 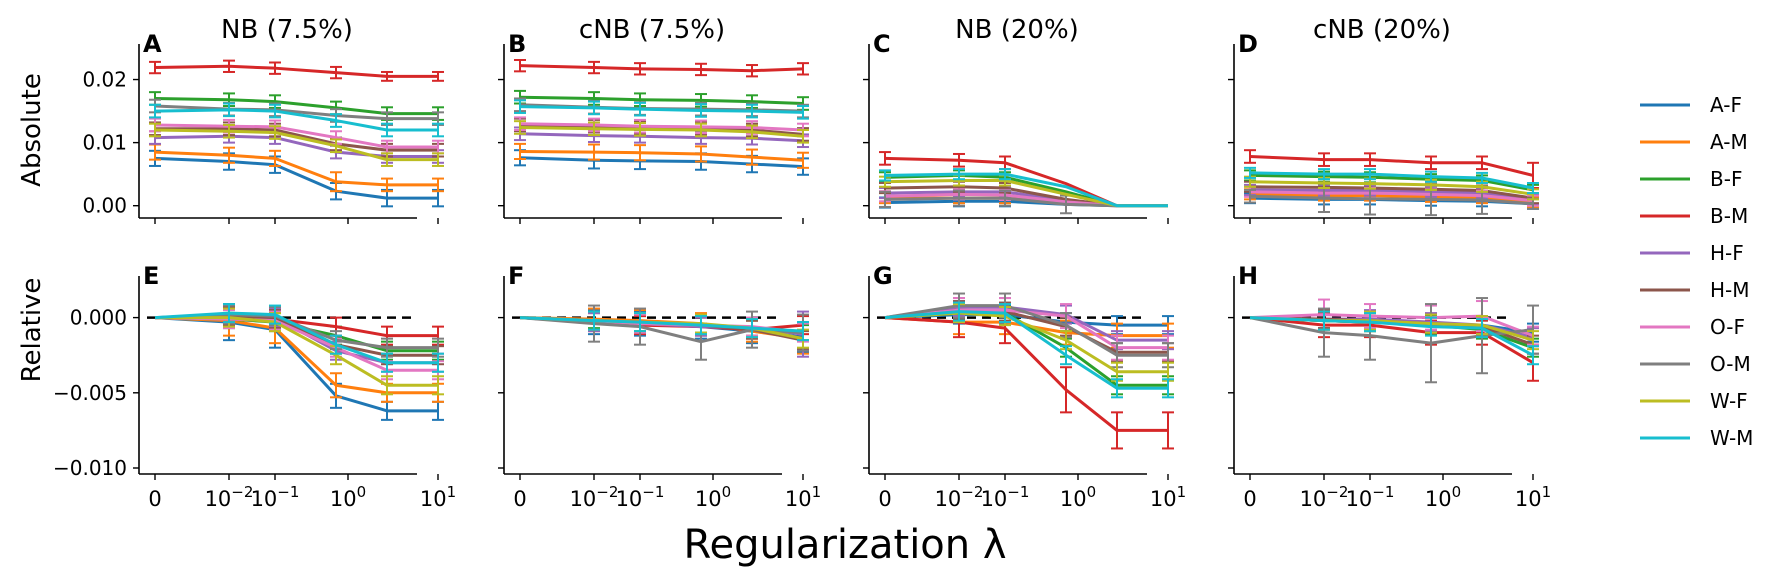 What do you see at coordinates (1017, 30) in the screenshot?
I see `panel-title: NB (20%)` at bounding box center [1017, 30].